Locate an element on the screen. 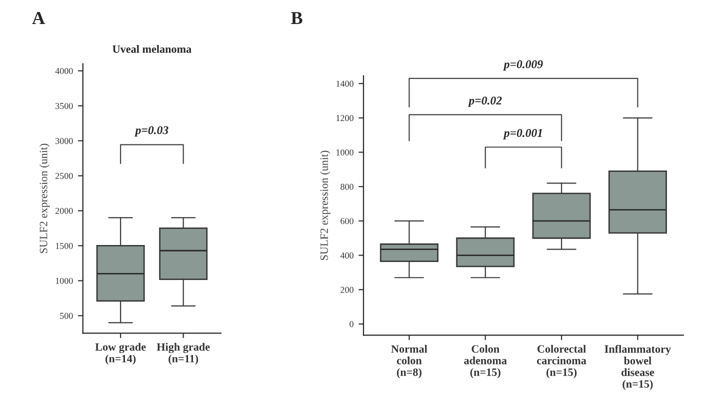 Image resolution: width=727 pixels, height=399 pixels. annotation: p=0.02 is located at coordinates (485, 101).